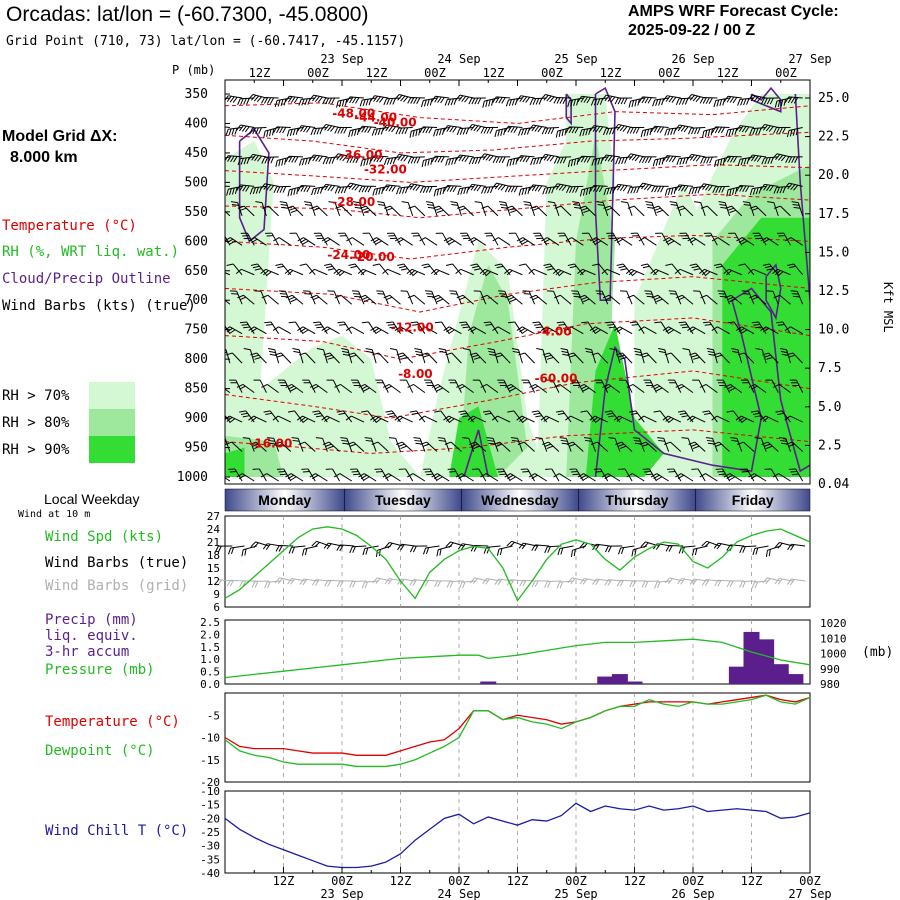 The image size is (900, 900). What do you see at coordinates (210, 738) in the screenshot?
I see `panel-tick-label: -10` at bounding box center [210, 738].